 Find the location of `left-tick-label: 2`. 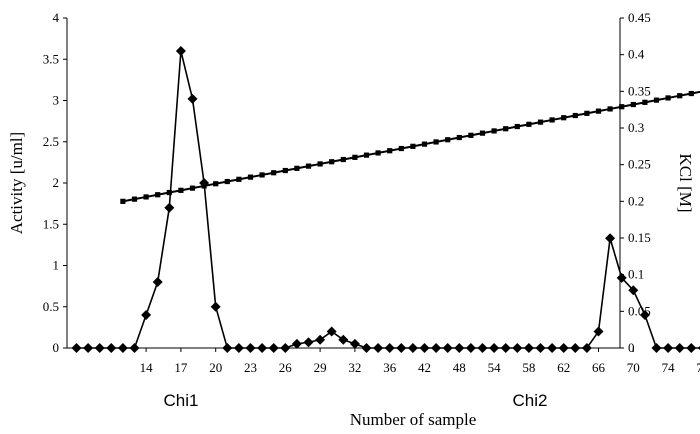

left-tick-label: 2 is located at coordinates (56, 182).